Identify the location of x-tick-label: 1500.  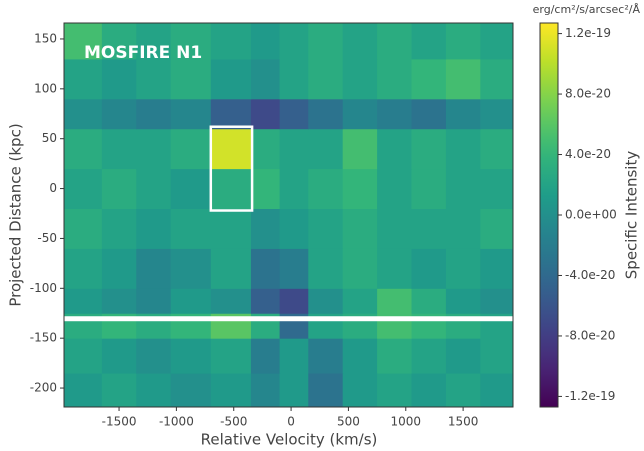
(463, 422).